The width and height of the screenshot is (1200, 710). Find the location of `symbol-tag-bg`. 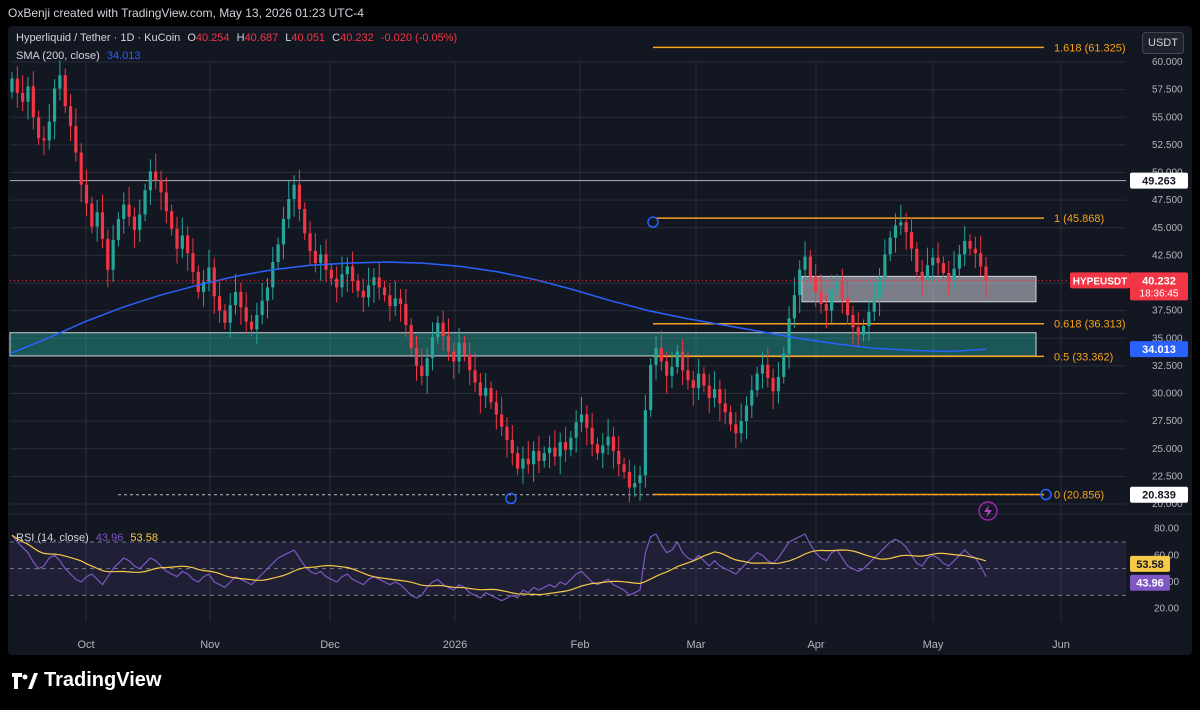

symbol-tag-bg is located at coordinates (1100, 280).